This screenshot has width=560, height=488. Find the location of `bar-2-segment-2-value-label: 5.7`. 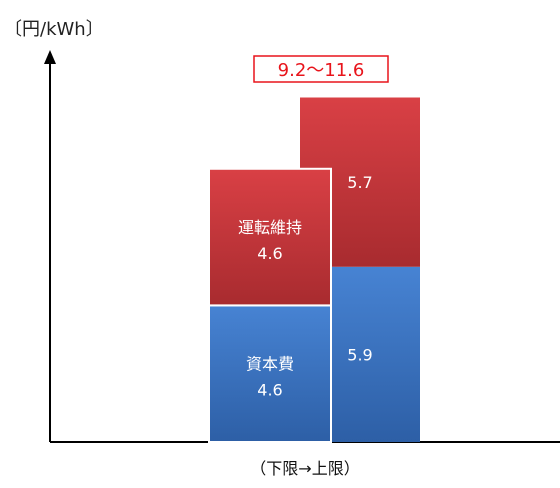

bar-2-segment-2-value-label: 5.7 is located at coordinates (359, 182).